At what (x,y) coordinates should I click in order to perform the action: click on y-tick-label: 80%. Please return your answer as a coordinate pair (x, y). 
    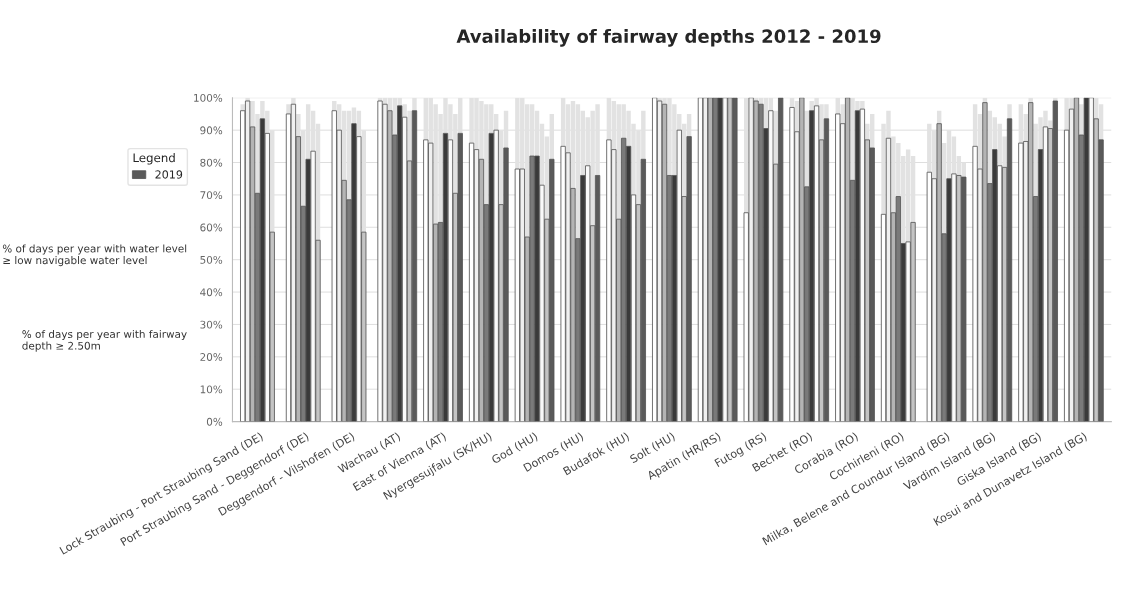
    Looking at the image, I should click on (211, 162).